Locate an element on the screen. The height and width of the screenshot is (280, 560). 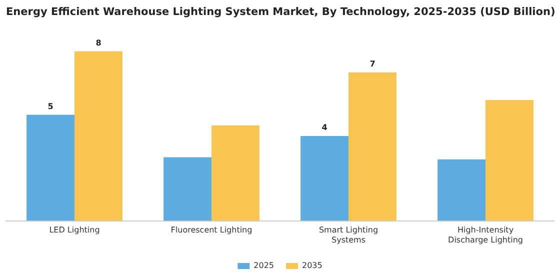
x-tick-label: Smart Lighting Systems is located at coordinates (348, 235).